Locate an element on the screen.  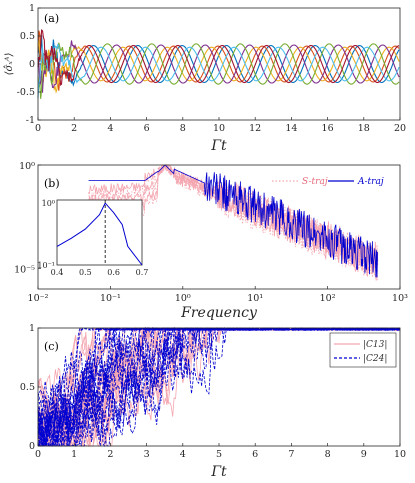
x-tick-label: 18 is located at coordinates (364, 128).